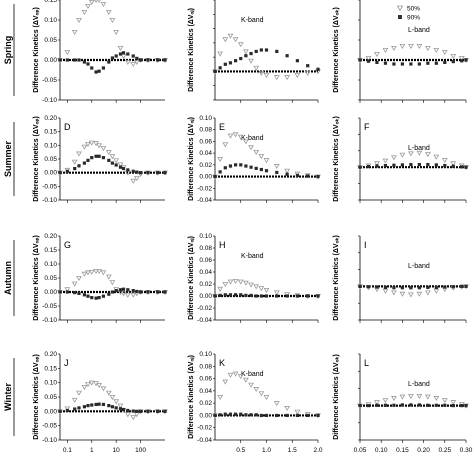 The height and width of the screenshot is (474, 474). Describe the element at coordinates (222, 245) in the screenshot. I see `panel-letter: H` at that location.